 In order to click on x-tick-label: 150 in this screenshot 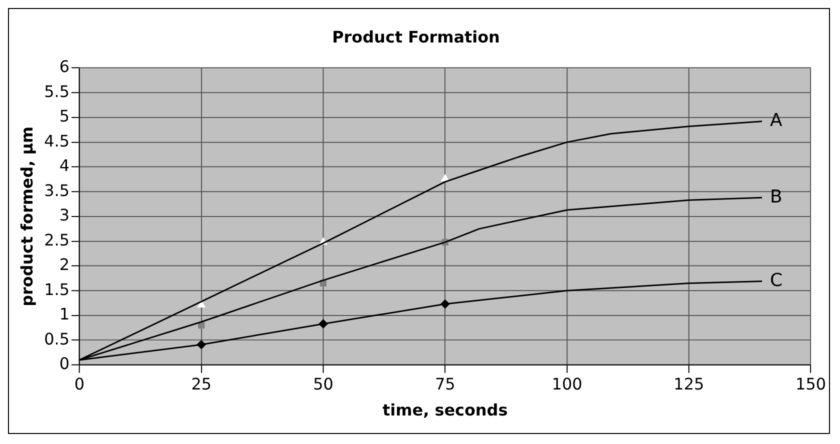, I will do `click(811, 384)`.